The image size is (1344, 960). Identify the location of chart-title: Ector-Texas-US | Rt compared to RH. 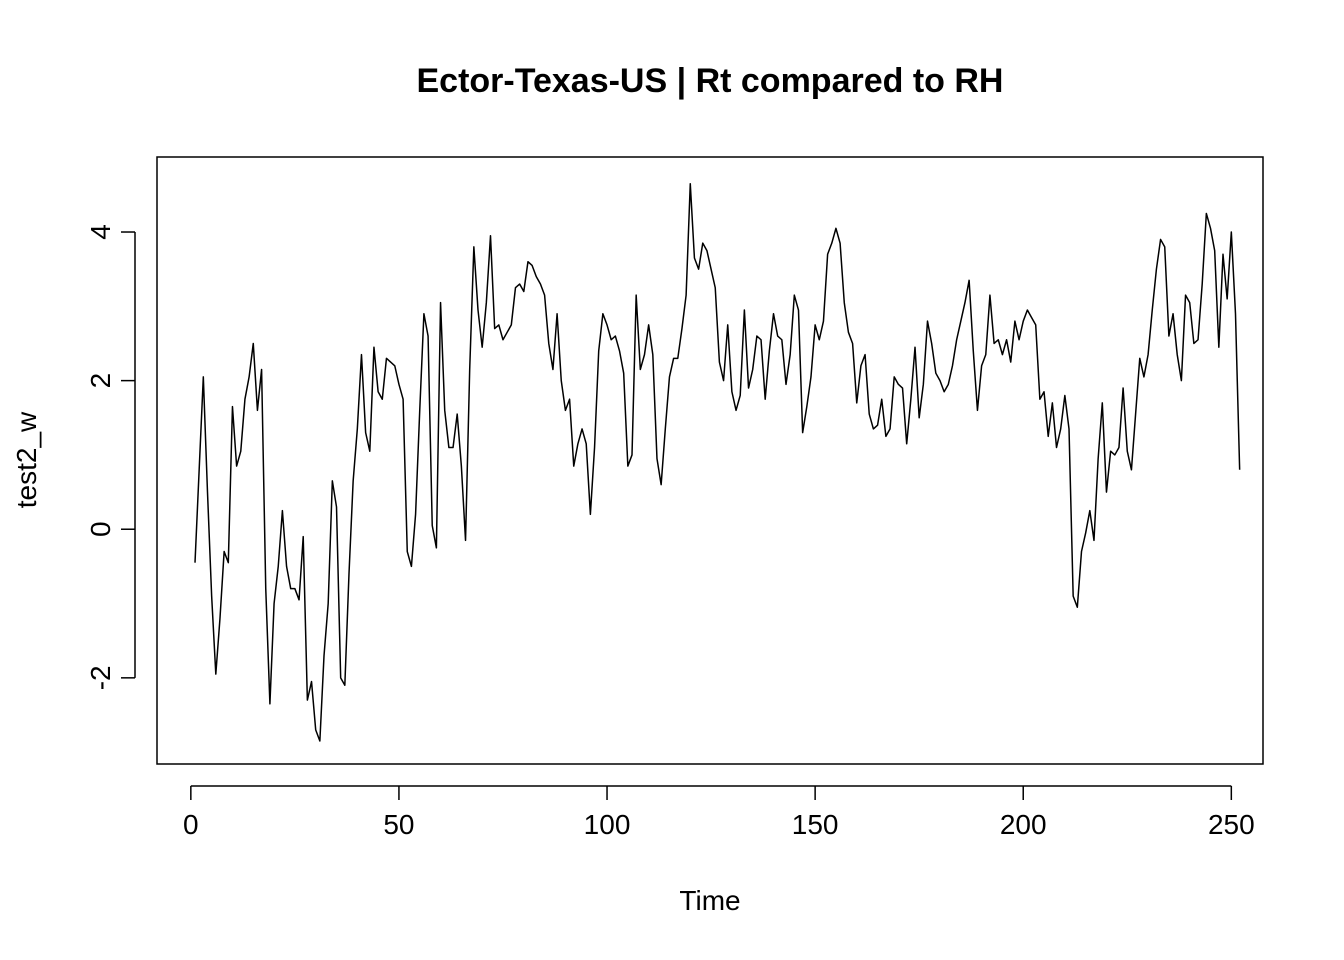
(710, 81).